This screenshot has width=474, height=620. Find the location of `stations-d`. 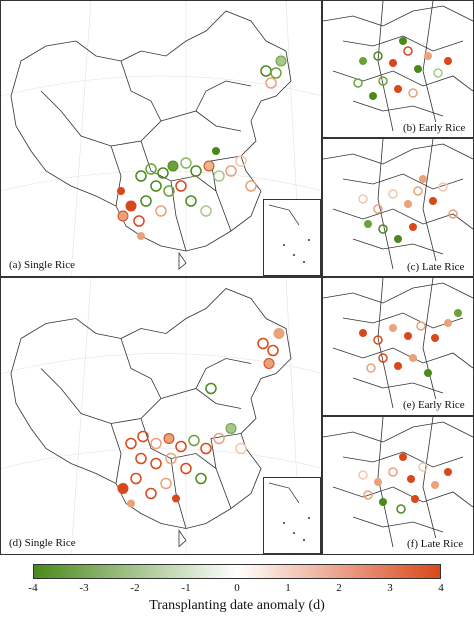

stations-d is located at coordinates (201, 418).